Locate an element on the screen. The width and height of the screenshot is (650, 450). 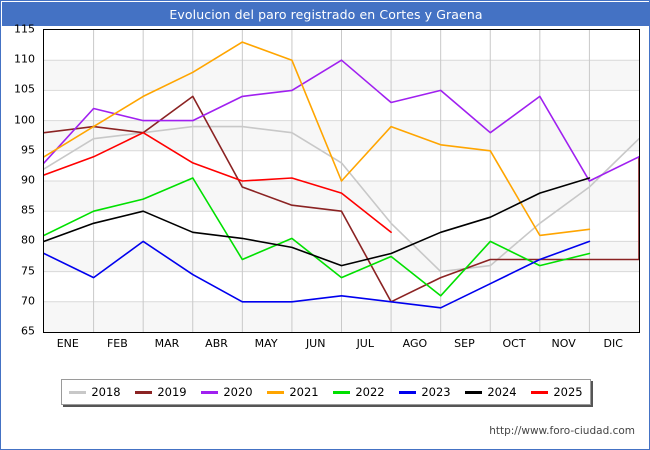
legend-label-2025: 2025 is located at coordinates (568, 392).